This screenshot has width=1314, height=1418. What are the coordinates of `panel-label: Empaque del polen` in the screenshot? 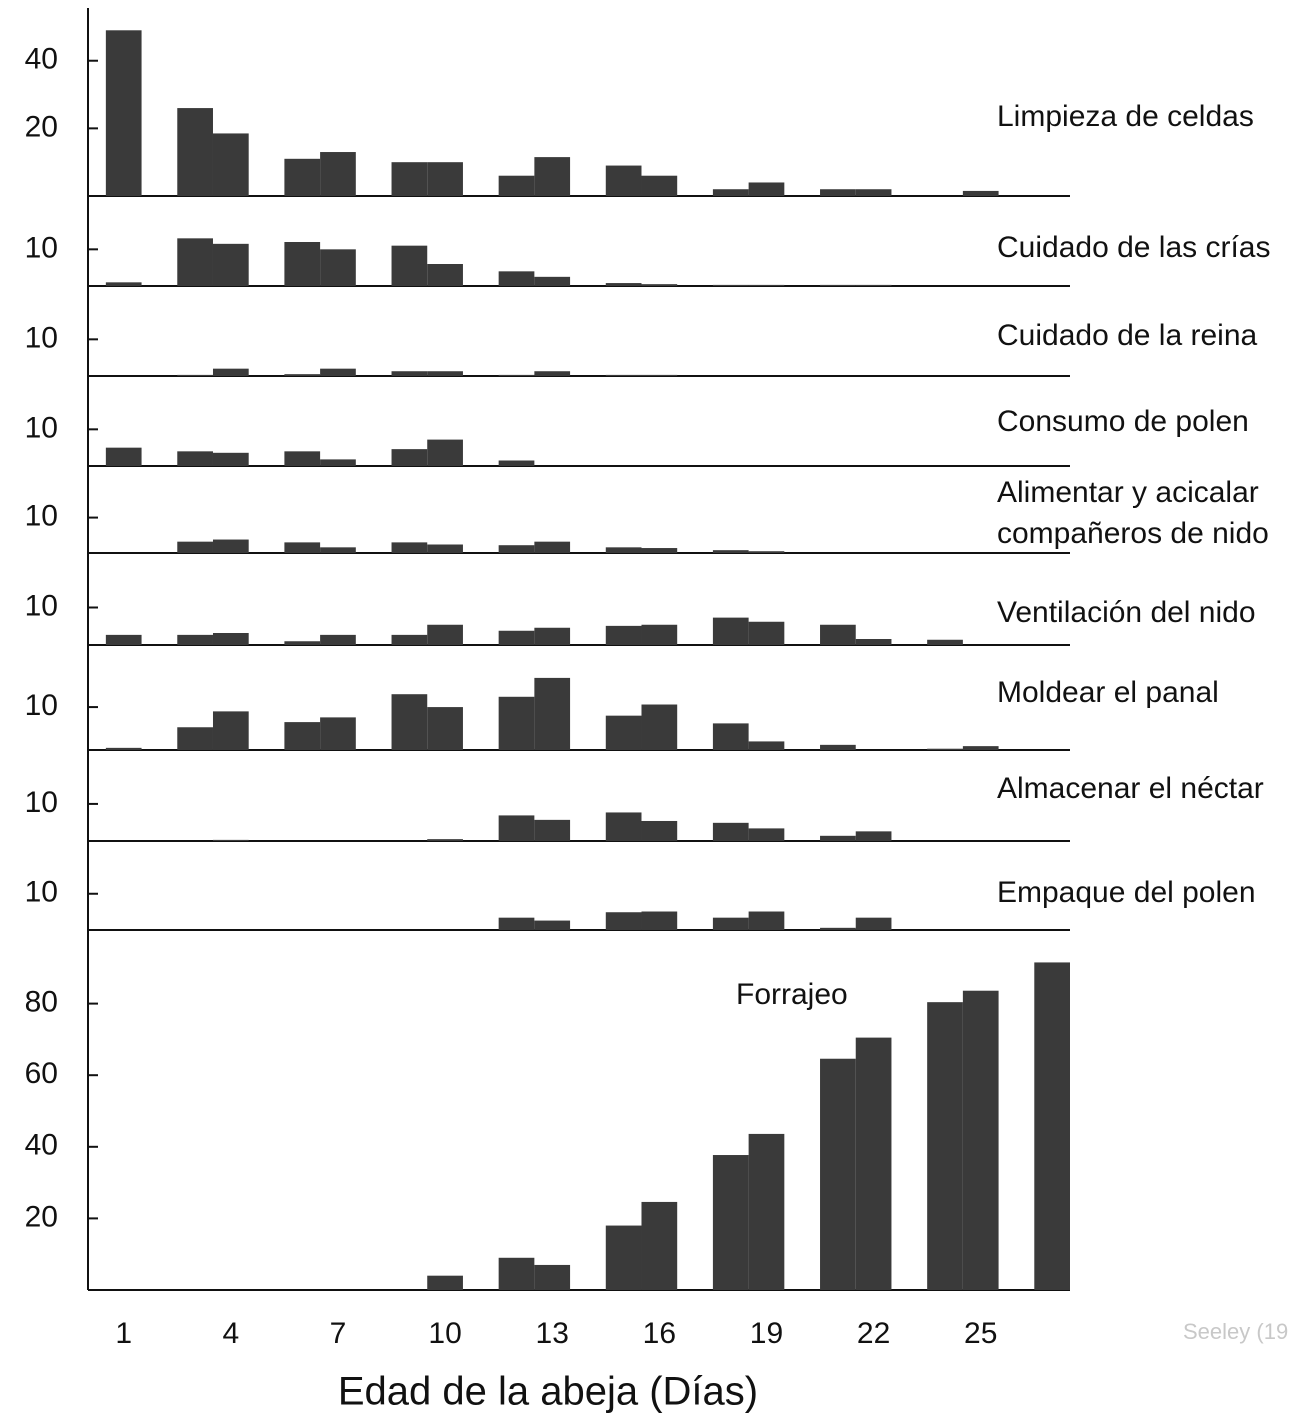 It's located at (1126, 892).